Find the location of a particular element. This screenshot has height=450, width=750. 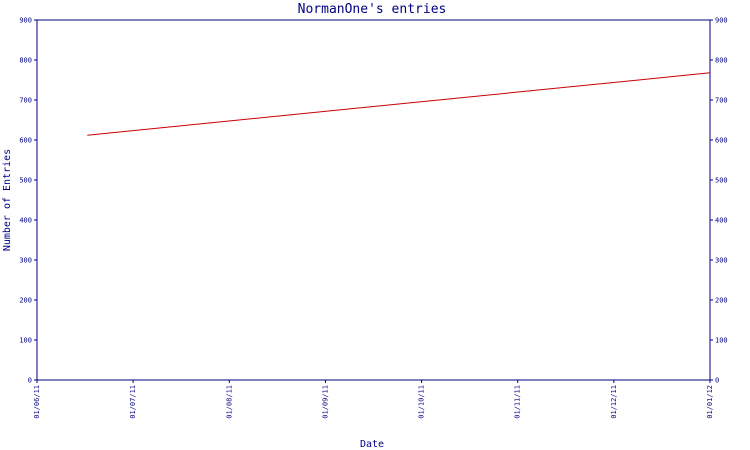

y-tick-label-right: 500 is located at coordinates (721, 181).